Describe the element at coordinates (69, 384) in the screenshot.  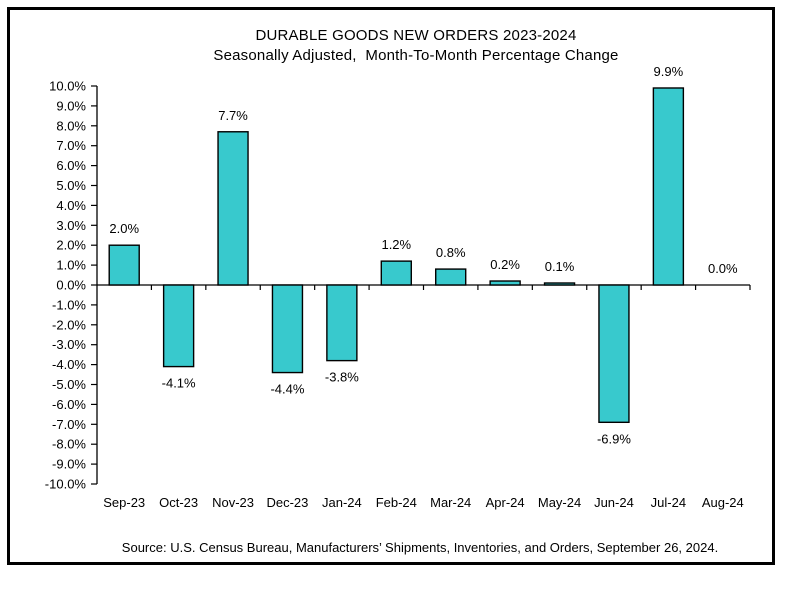
I see `y-tick-label: -5.0%` at that location.